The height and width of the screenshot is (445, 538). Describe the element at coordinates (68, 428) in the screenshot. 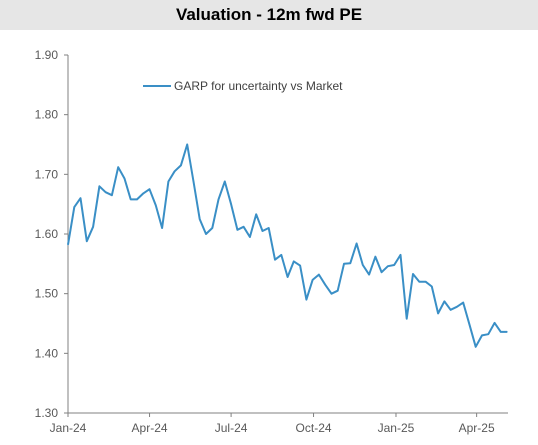

I see `x-tick-label: Jan-24` at that location.